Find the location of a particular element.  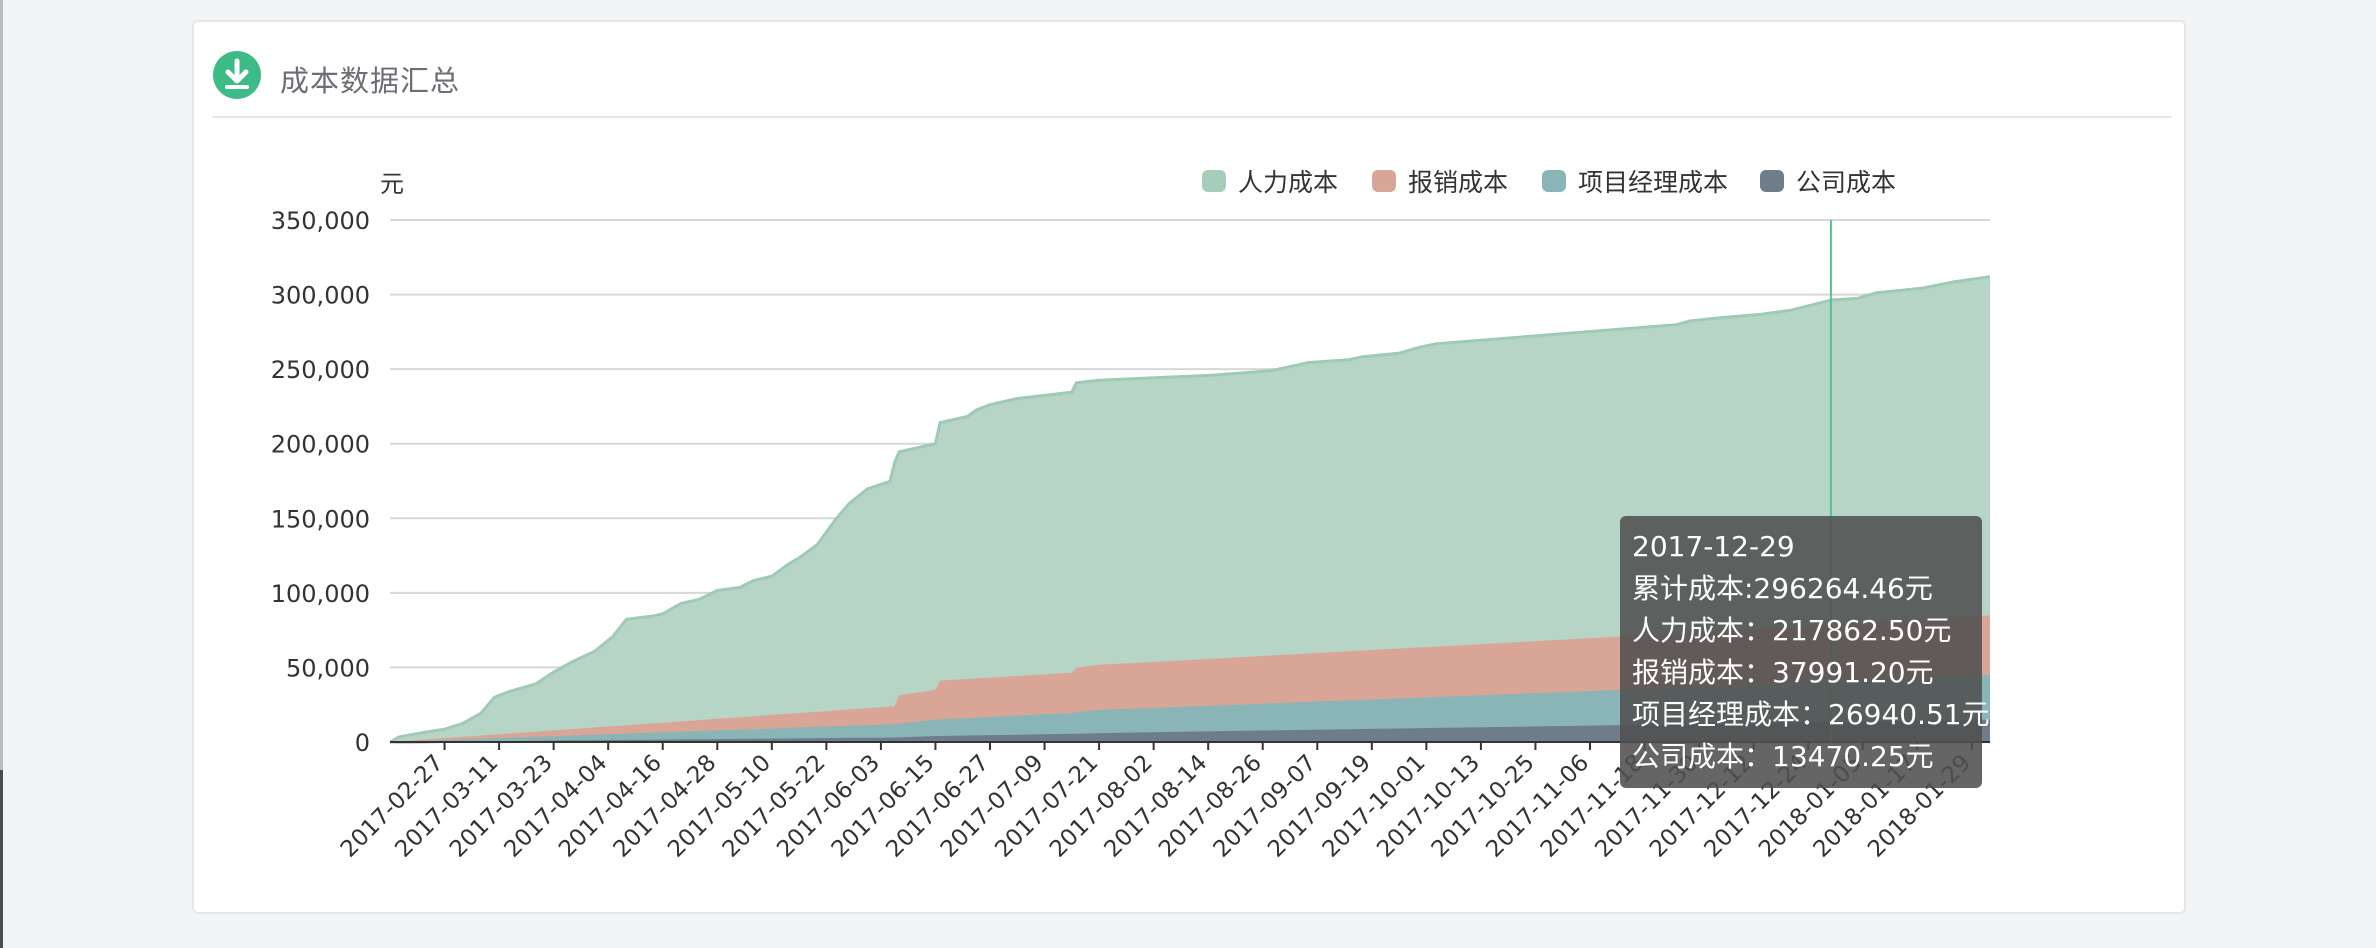

legend-label: 人力成本 is located at coordinates (1288, 182).